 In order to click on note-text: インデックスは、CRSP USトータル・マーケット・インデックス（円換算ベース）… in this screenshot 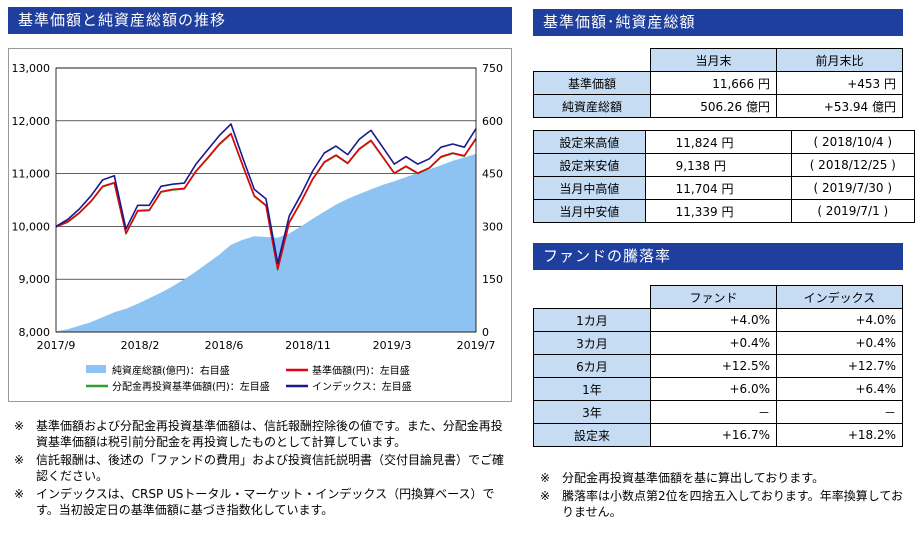, I will do `click(265, 502)`.